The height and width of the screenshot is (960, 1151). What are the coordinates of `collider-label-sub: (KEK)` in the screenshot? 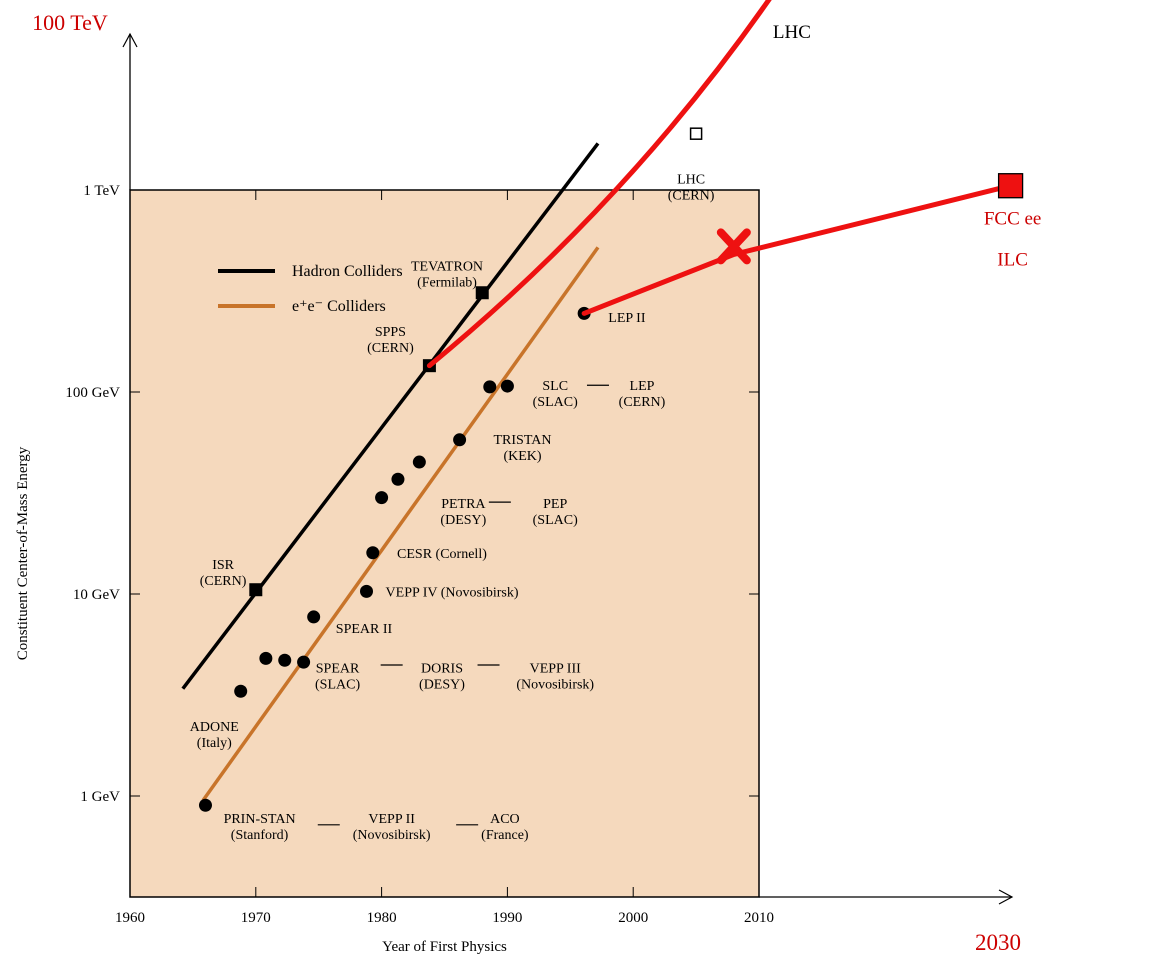 It's located at (522, 456).